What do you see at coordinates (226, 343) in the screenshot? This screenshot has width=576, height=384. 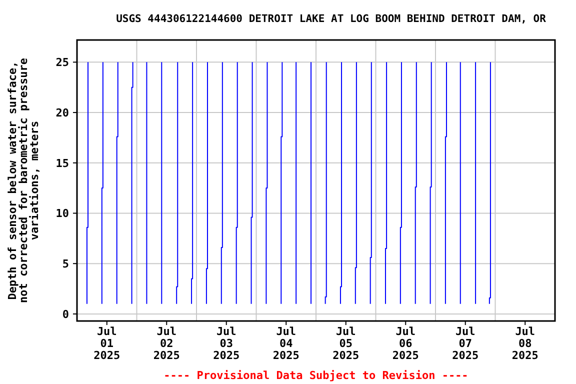 I see `x-tick-label: Jul 03 2025` at bounding box center [226, 343].